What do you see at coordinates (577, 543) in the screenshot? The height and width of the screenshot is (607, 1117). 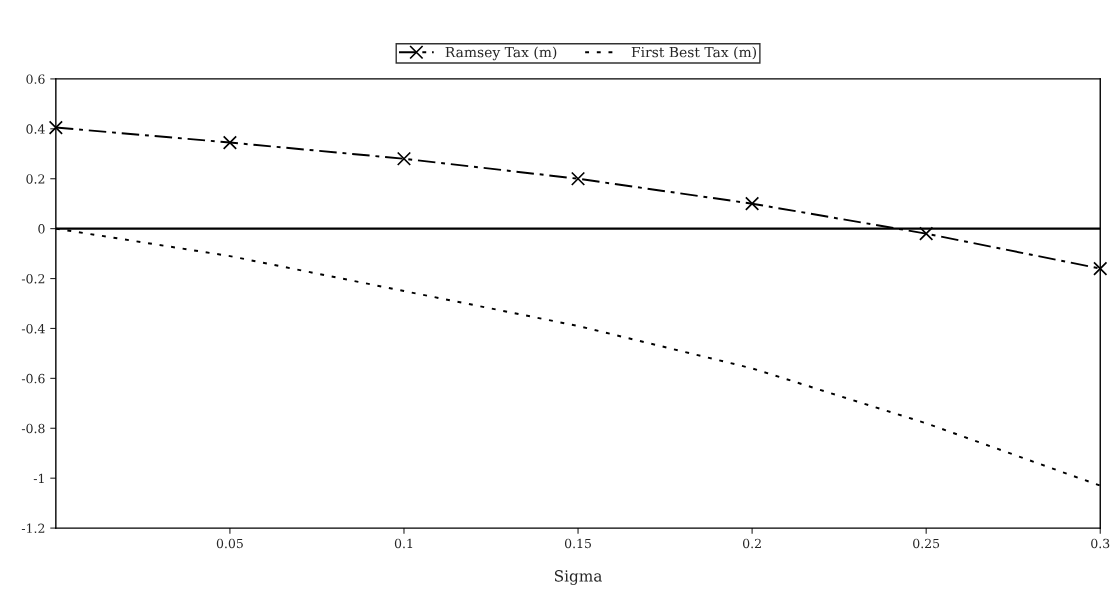 I see `x-tick-label: 0.15` at bounding box center [577, 543].